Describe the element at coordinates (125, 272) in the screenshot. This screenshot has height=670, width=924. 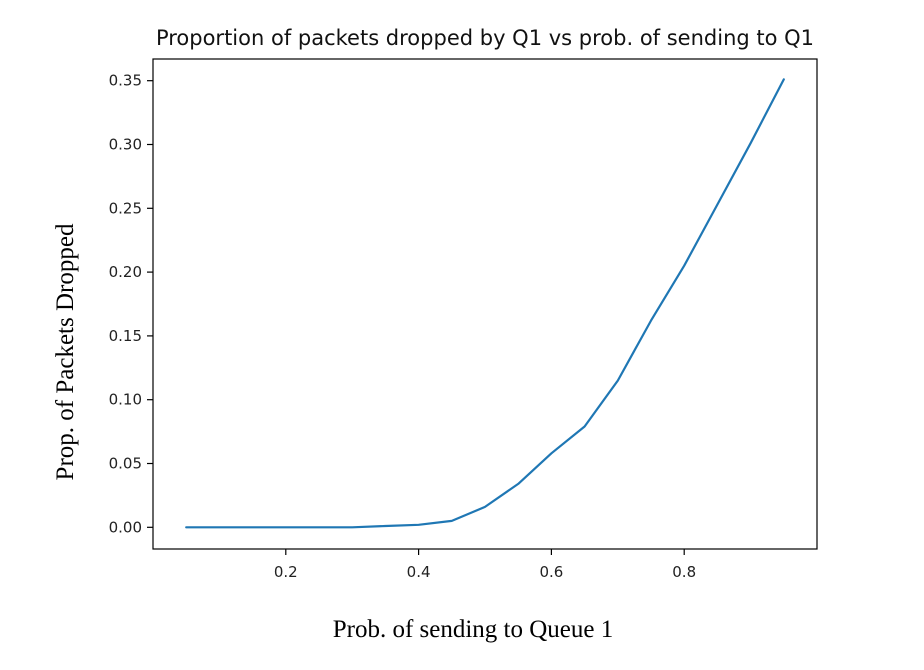
I see `y-tick-label: 0.20` at that location.